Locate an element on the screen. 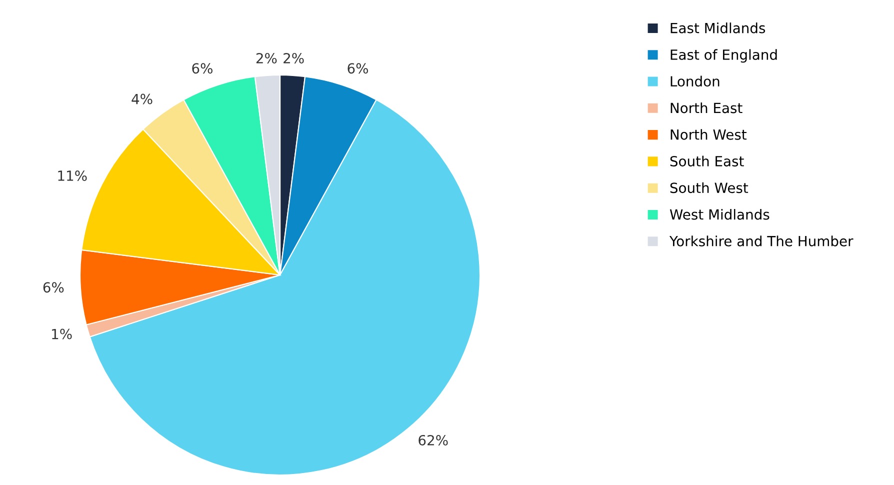 This screenshot has height=485, width=894. legend-label: West Midlands is located at coordinates (720, 214).